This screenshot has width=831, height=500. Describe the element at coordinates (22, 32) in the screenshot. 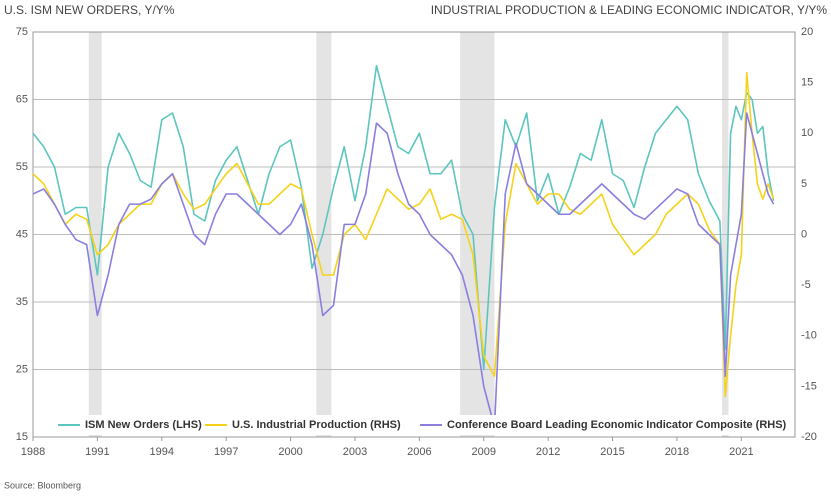

I see `y-tick-label: 75` at that location.